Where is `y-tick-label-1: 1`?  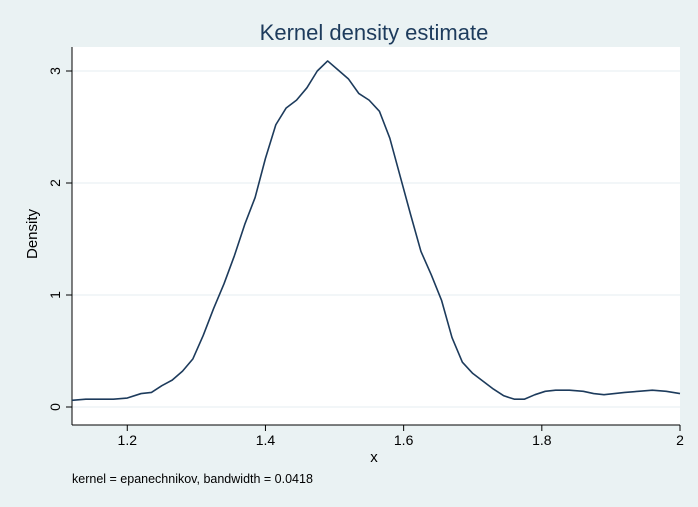
y-tick-label-1: 1 is located at coordinates (55, 295).